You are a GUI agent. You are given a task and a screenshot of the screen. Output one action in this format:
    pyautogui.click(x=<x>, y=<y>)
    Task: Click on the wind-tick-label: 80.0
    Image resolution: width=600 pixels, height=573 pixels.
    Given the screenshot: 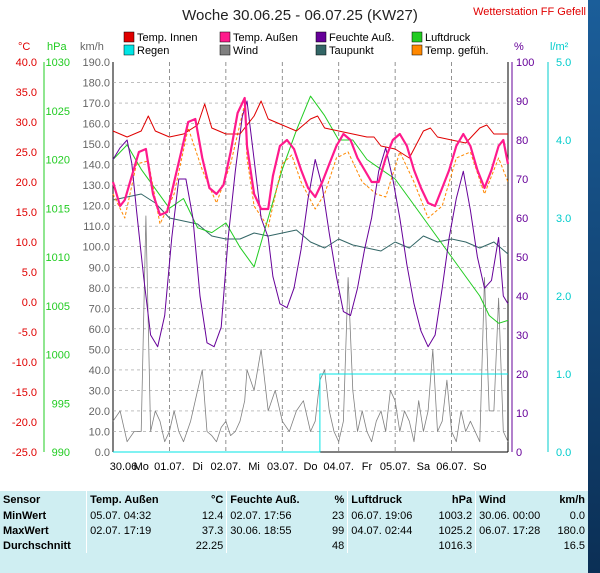 What is the action you would take?
    pyautogui.click(x=99, y=289)
    